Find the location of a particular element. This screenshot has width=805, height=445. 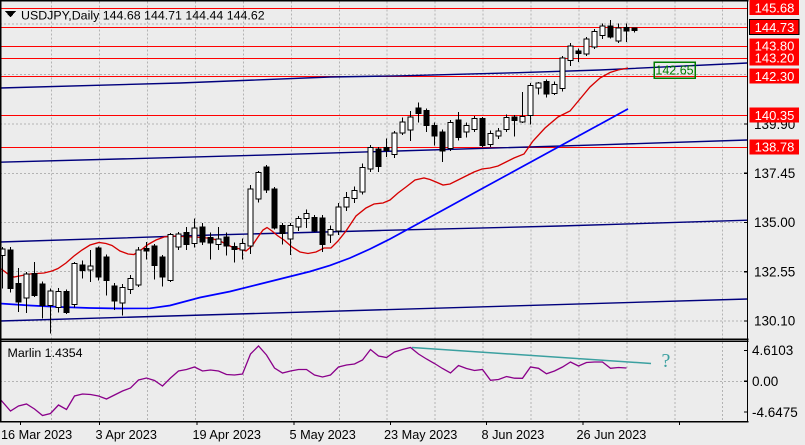

svg-text: 16 Mar 2023 is located at coordinates (36, 435).